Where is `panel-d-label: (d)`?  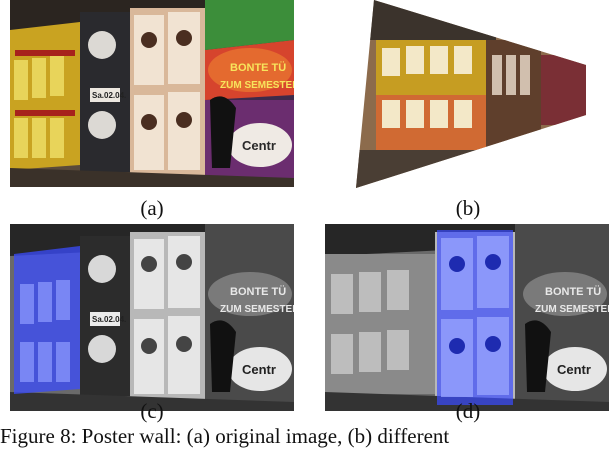 panel-d-label: (d) is located at coordinates (468, 411).